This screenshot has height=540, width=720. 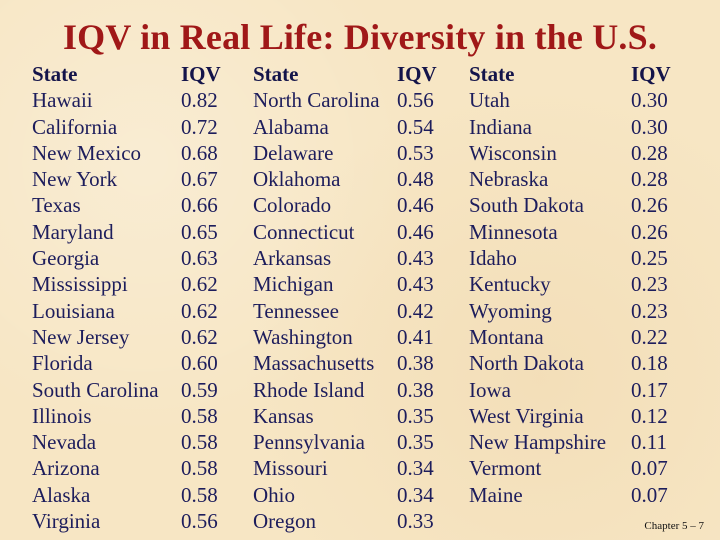 I want to click on state-name: Colorado, so click(x=292, y=205).